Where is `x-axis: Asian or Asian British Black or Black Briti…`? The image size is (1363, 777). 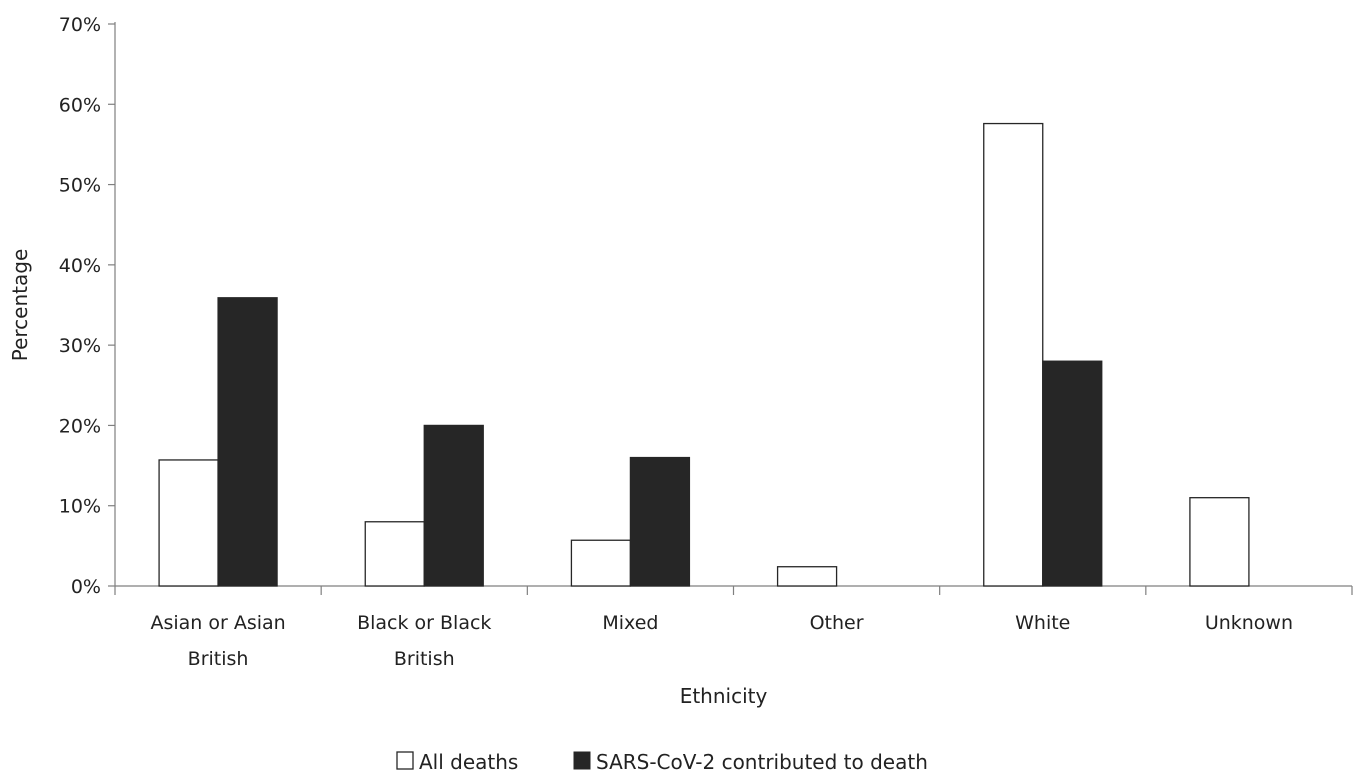
x-axis: Asian or Asian British Black or Black Briti… is located at coordinates (733, 627).